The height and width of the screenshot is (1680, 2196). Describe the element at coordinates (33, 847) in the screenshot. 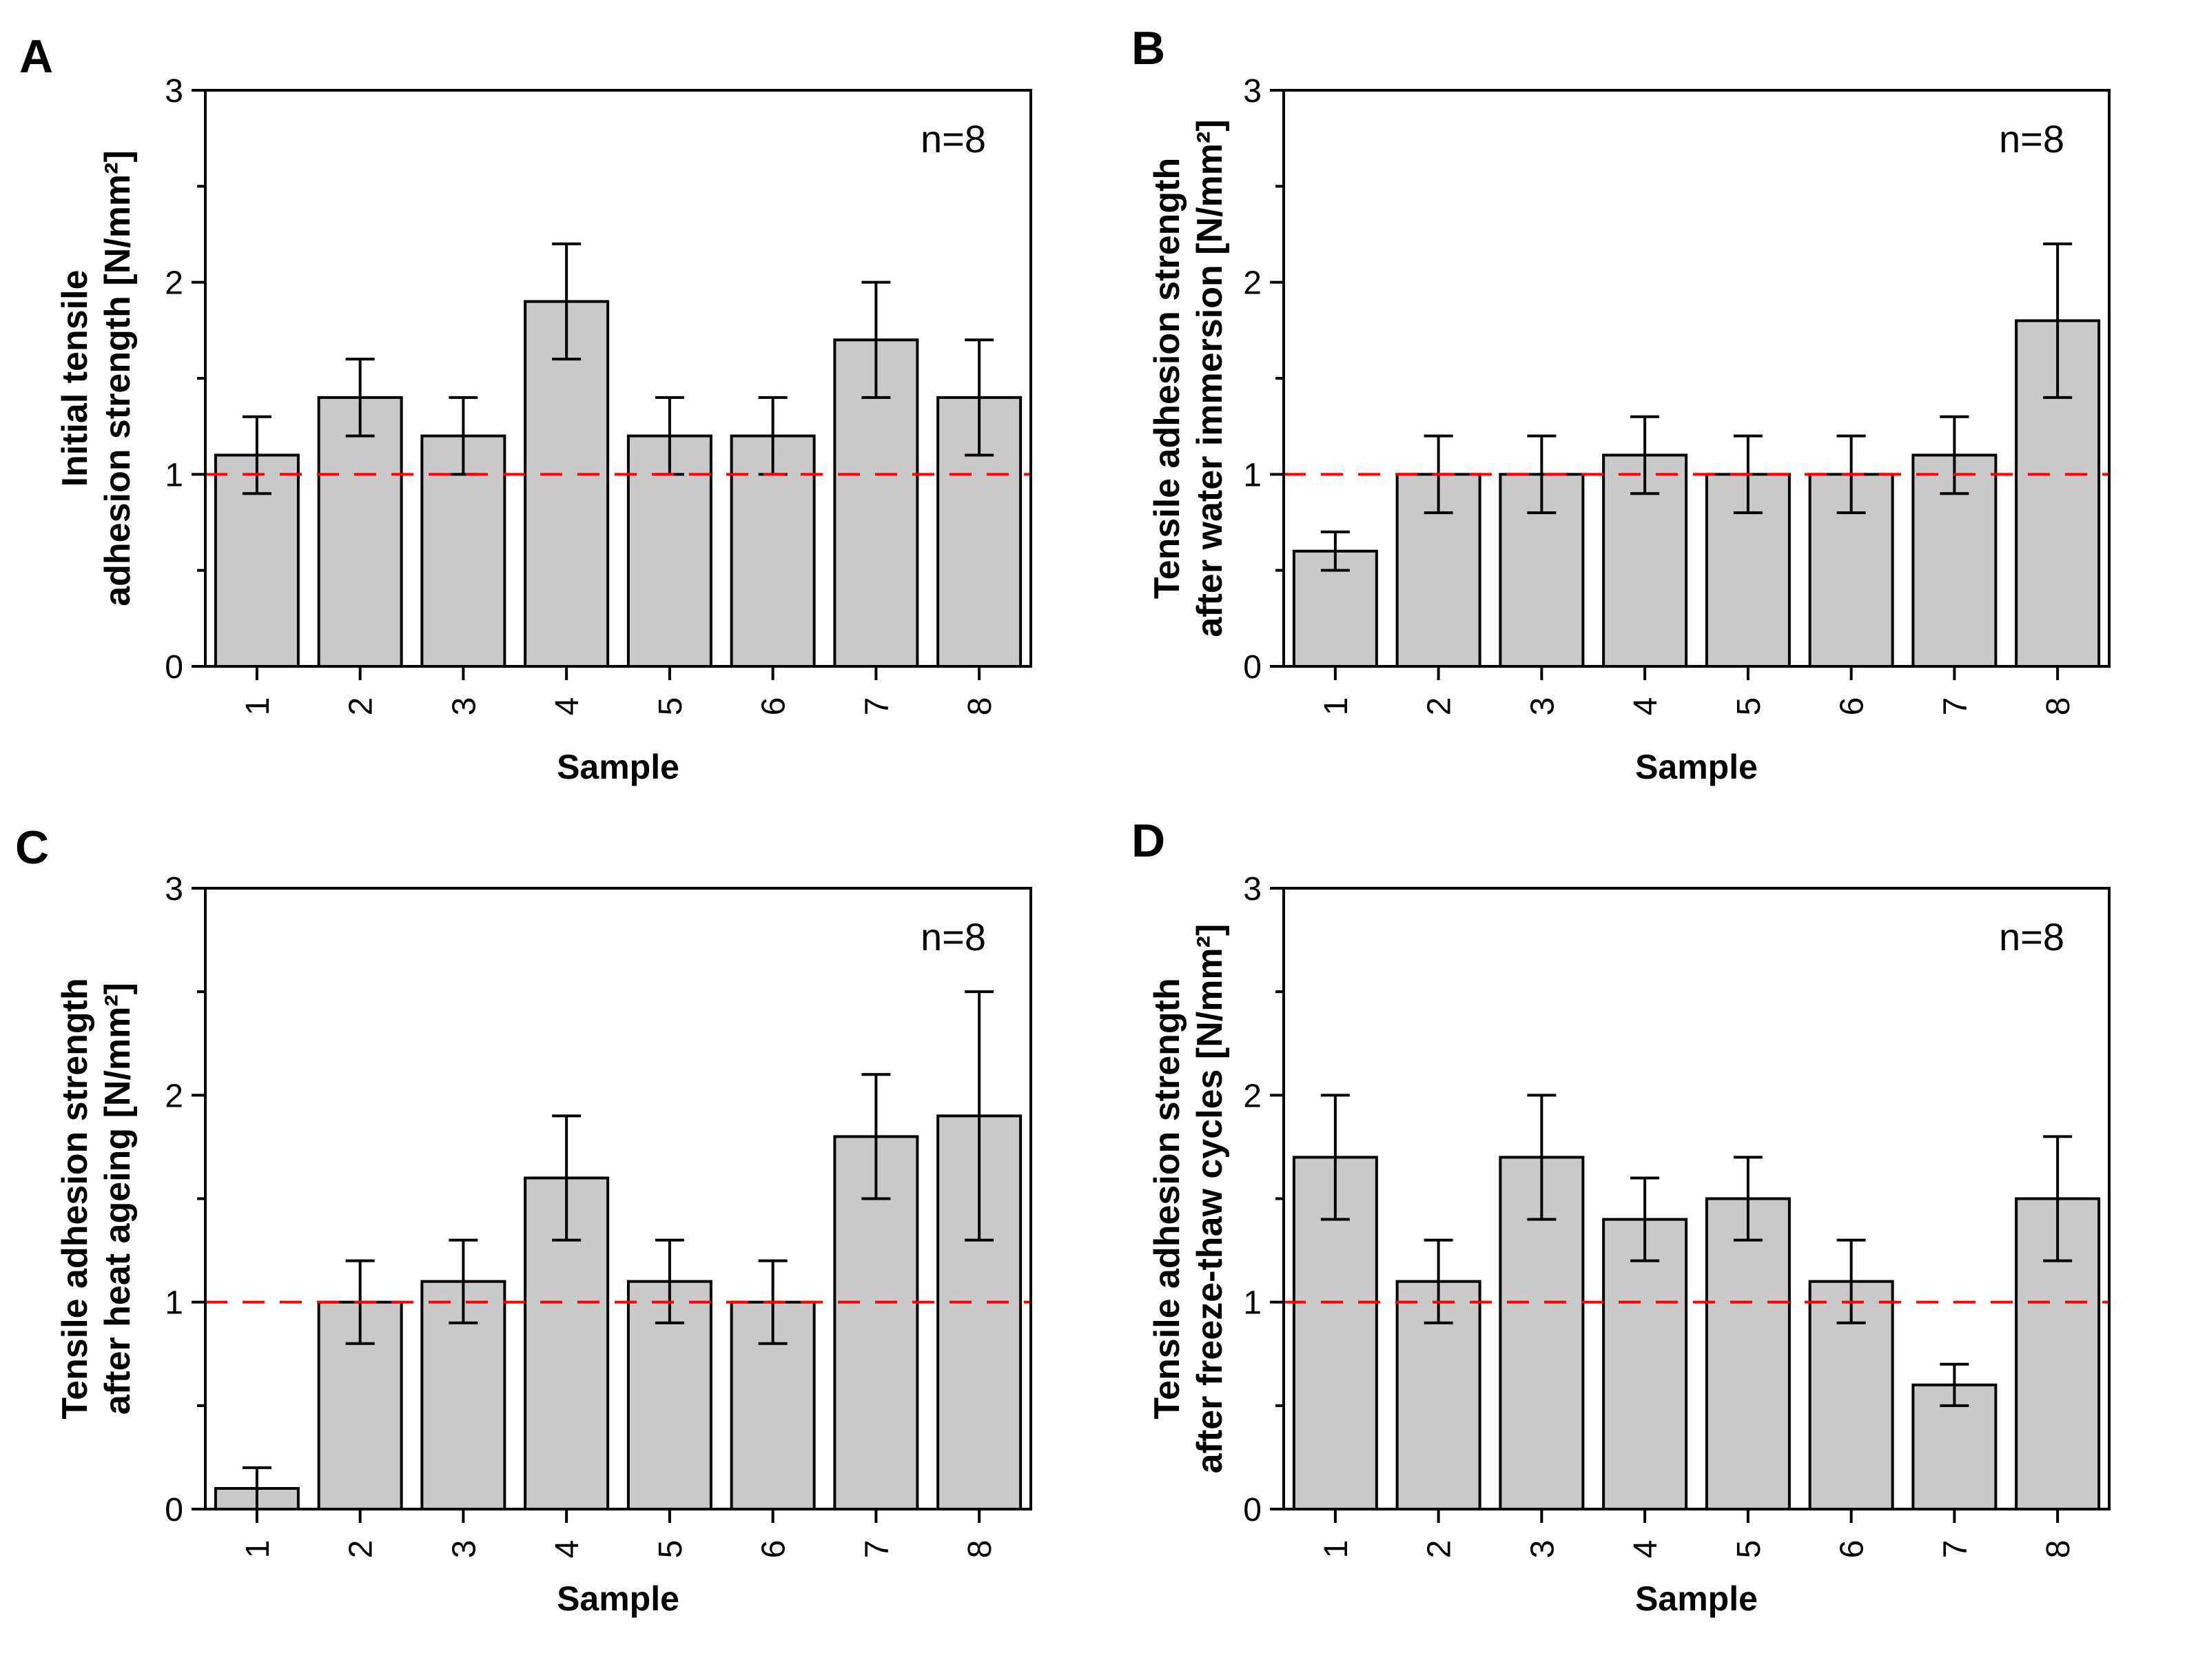

I see `panel-label-c: C` at that location.